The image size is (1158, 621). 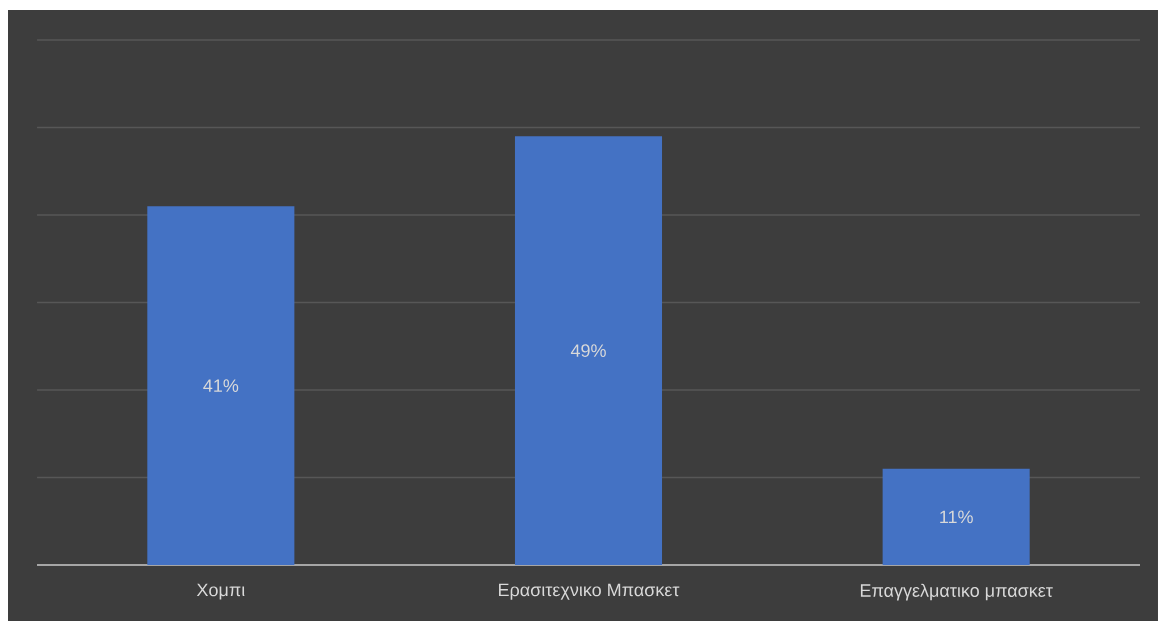 What do you see at coordinates (956, 517) in the screenshot?
I see `data-label: 11%` at bounding box center [956, 517].